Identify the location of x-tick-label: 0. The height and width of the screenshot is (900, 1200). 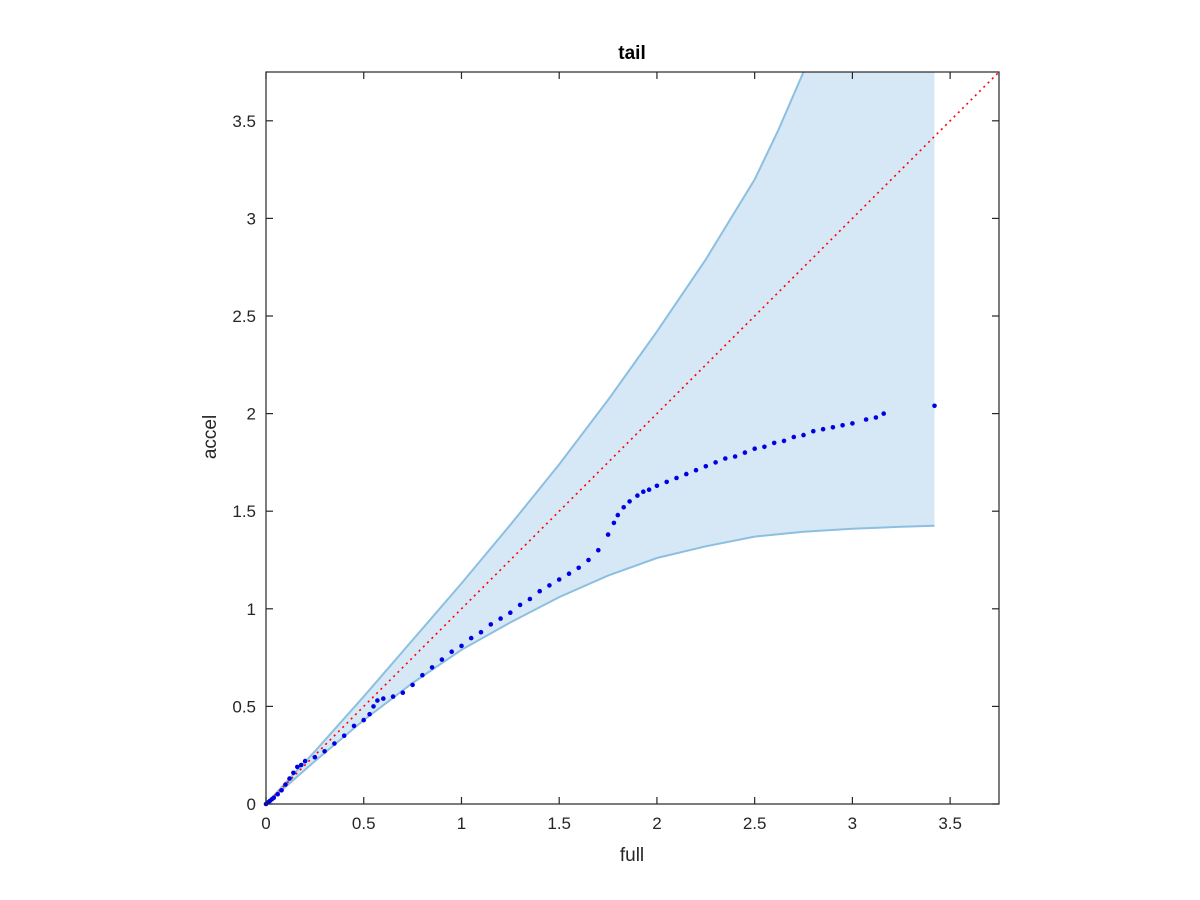
(265, 823).